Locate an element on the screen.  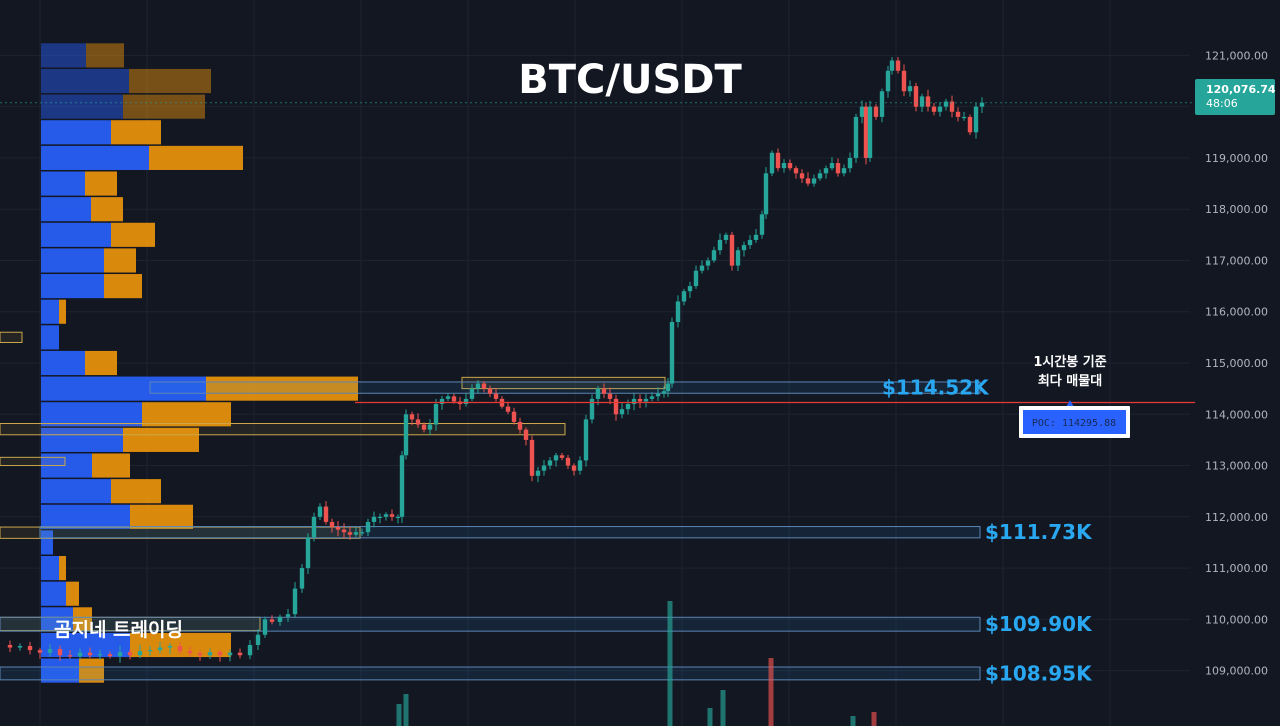
chart-title: BTC/USDT is located at coordinates (630, 80).